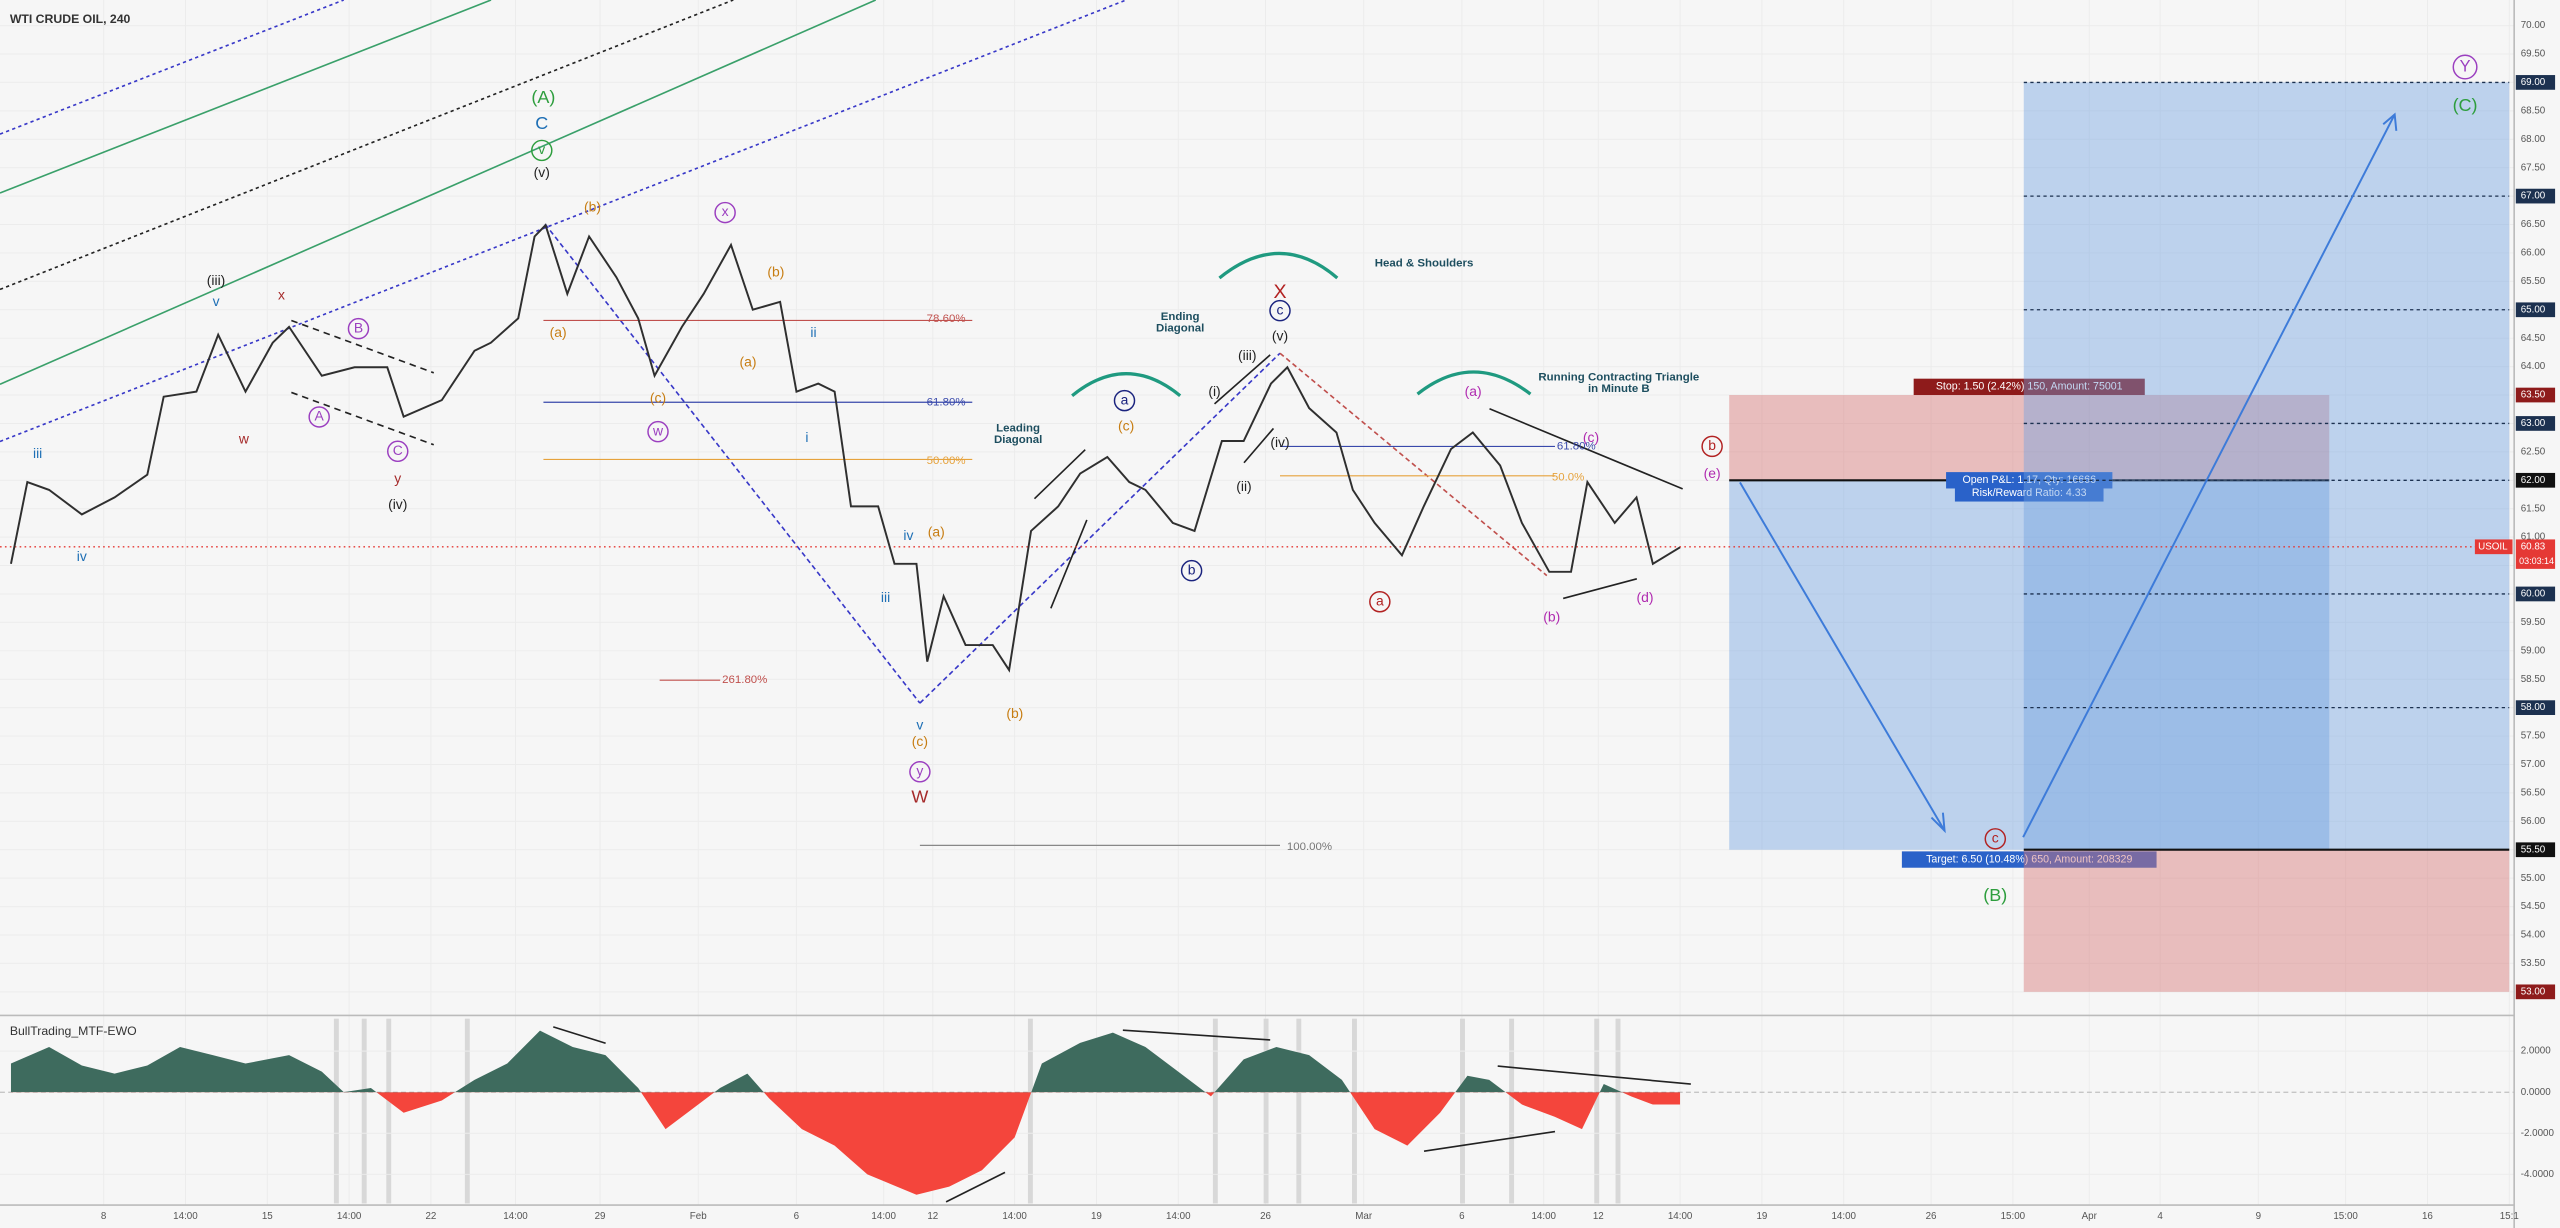 The width and height of the screenshot is (2560, 1228). What do you see at coordinates (2536, 1092) in the screenshot?
I see `y-tick-label: 0.0000` at bounding box center [2536, 1092].